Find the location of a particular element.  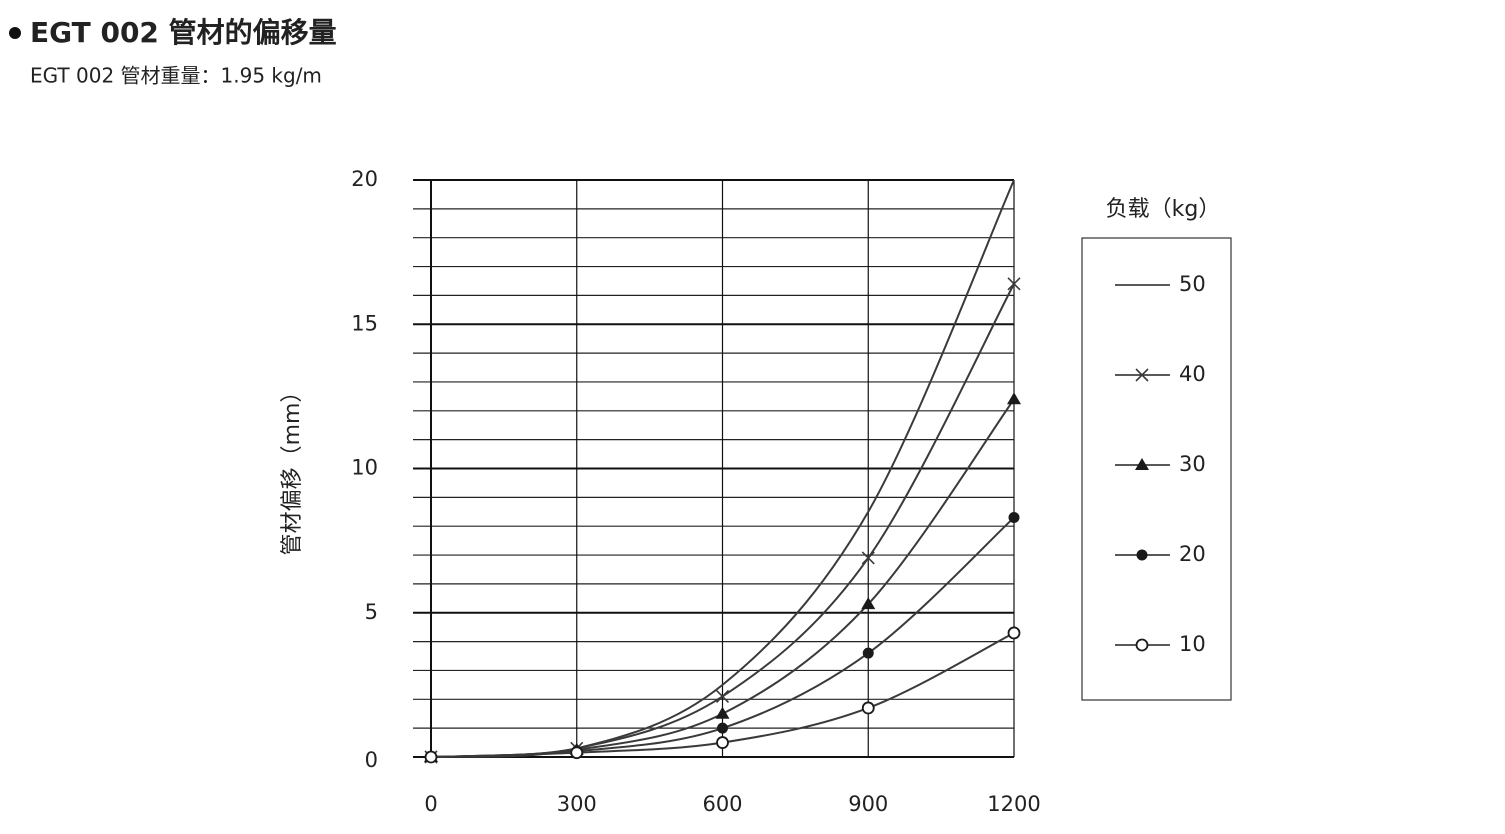

title-bullet is located at coordinates (15, 33).